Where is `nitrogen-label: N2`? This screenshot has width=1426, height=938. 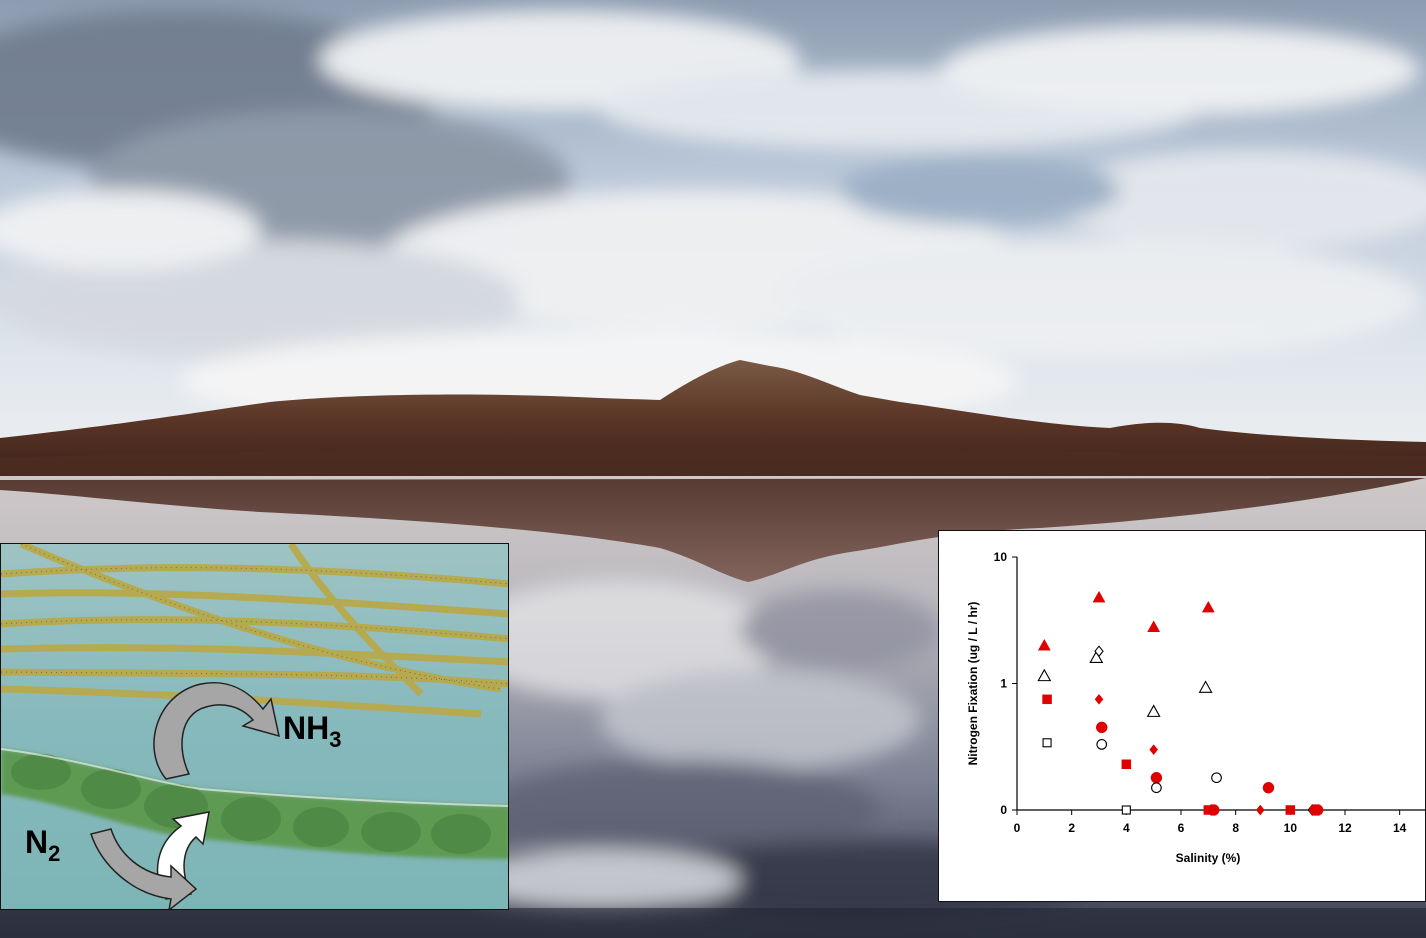
nitrogen-label: N2 is located at coordinates (42, 842).